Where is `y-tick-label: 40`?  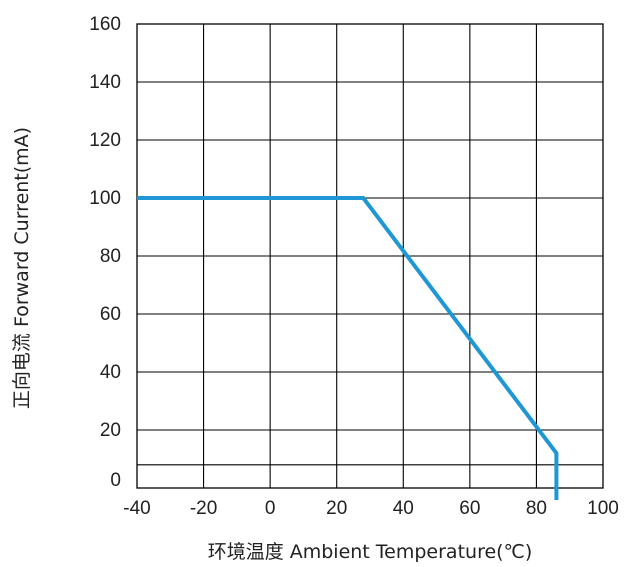 y-tick-label: 40 is located at coordinates (110, 372).